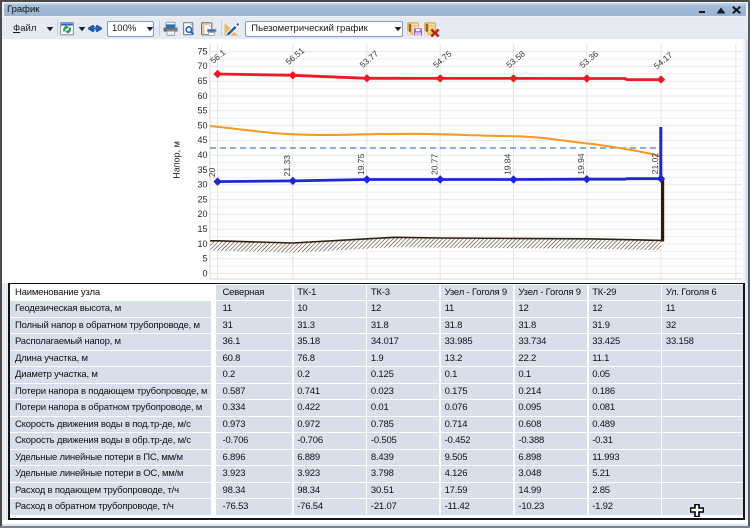  Describe the element at coordinates (361, 164) in the screenshot. I see `svg-text: 19.75` at that location.